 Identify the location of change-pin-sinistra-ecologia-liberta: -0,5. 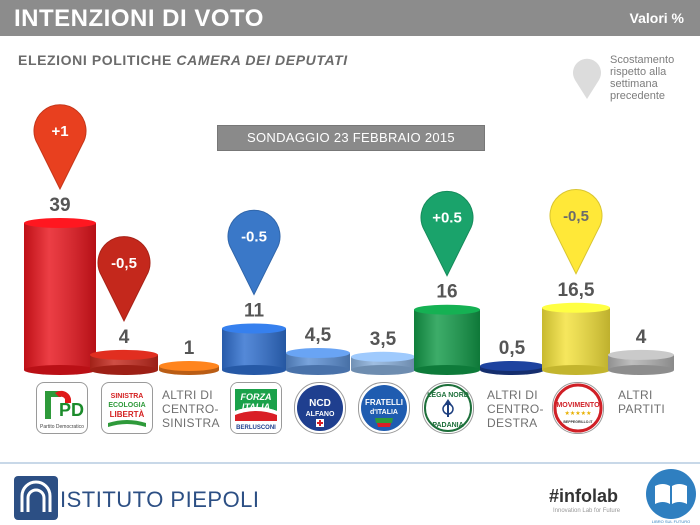
(124, 279).